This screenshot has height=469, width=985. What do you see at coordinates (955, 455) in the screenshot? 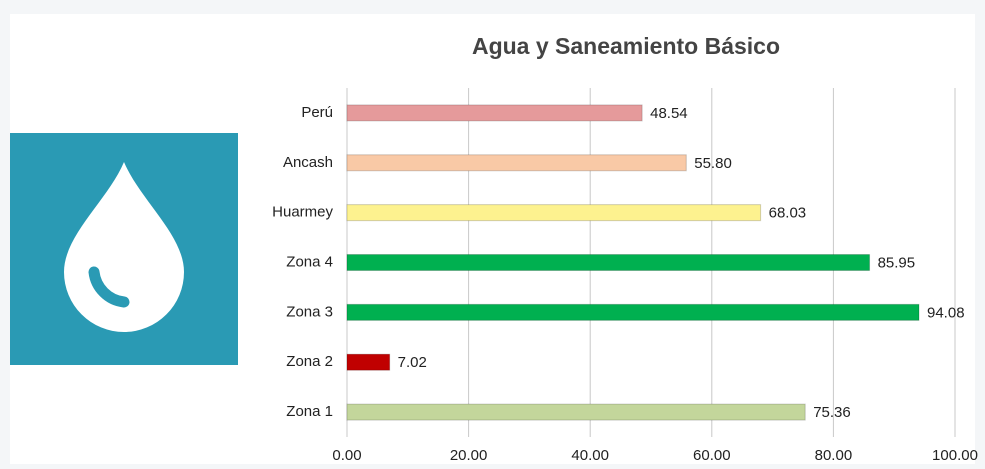
I see `x-tick-label: 100.00` at bounding box center [955, 455].